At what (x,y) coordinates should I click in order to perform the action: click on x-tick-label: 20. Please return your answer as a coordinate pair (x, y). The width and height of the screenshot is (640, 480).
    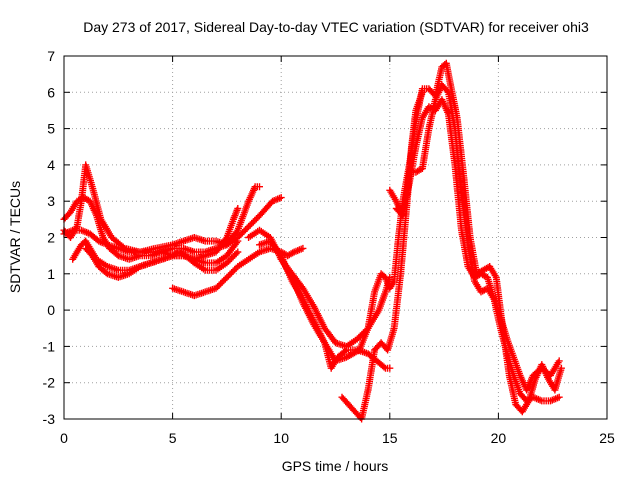
    Looking at the image, I should click on (499, 438).